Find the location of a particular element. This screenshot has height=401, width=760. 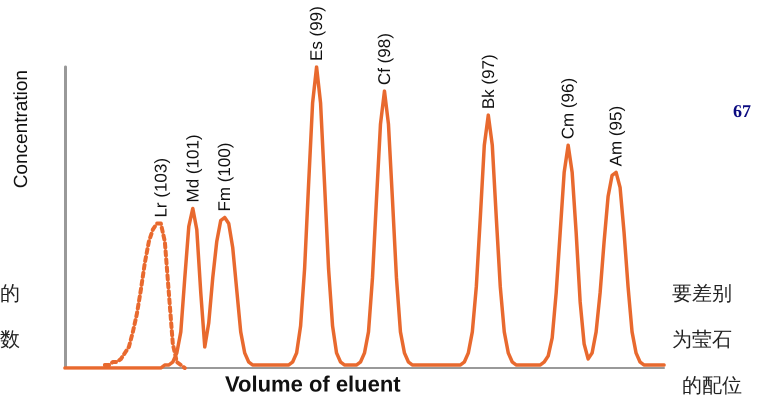

annotation: Fm (100) is located at coordinates (224, 177).